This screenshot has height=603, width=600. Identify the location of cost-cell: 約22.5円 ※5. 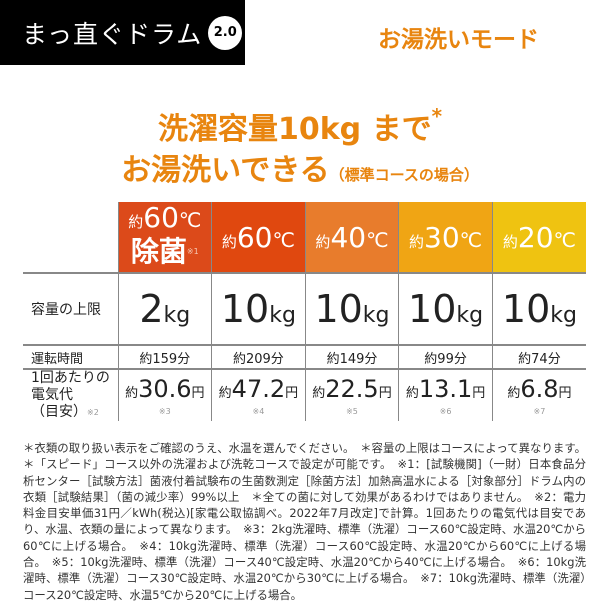
(351, 395).